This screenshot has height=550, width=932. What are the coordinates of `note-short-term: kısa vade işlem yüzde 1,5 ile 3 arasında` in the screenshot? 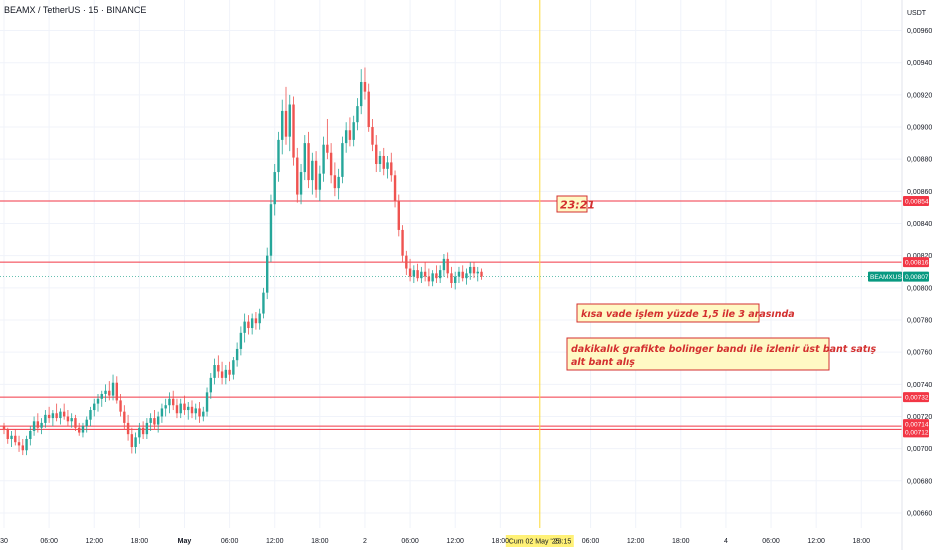 It's located at (685, 313).